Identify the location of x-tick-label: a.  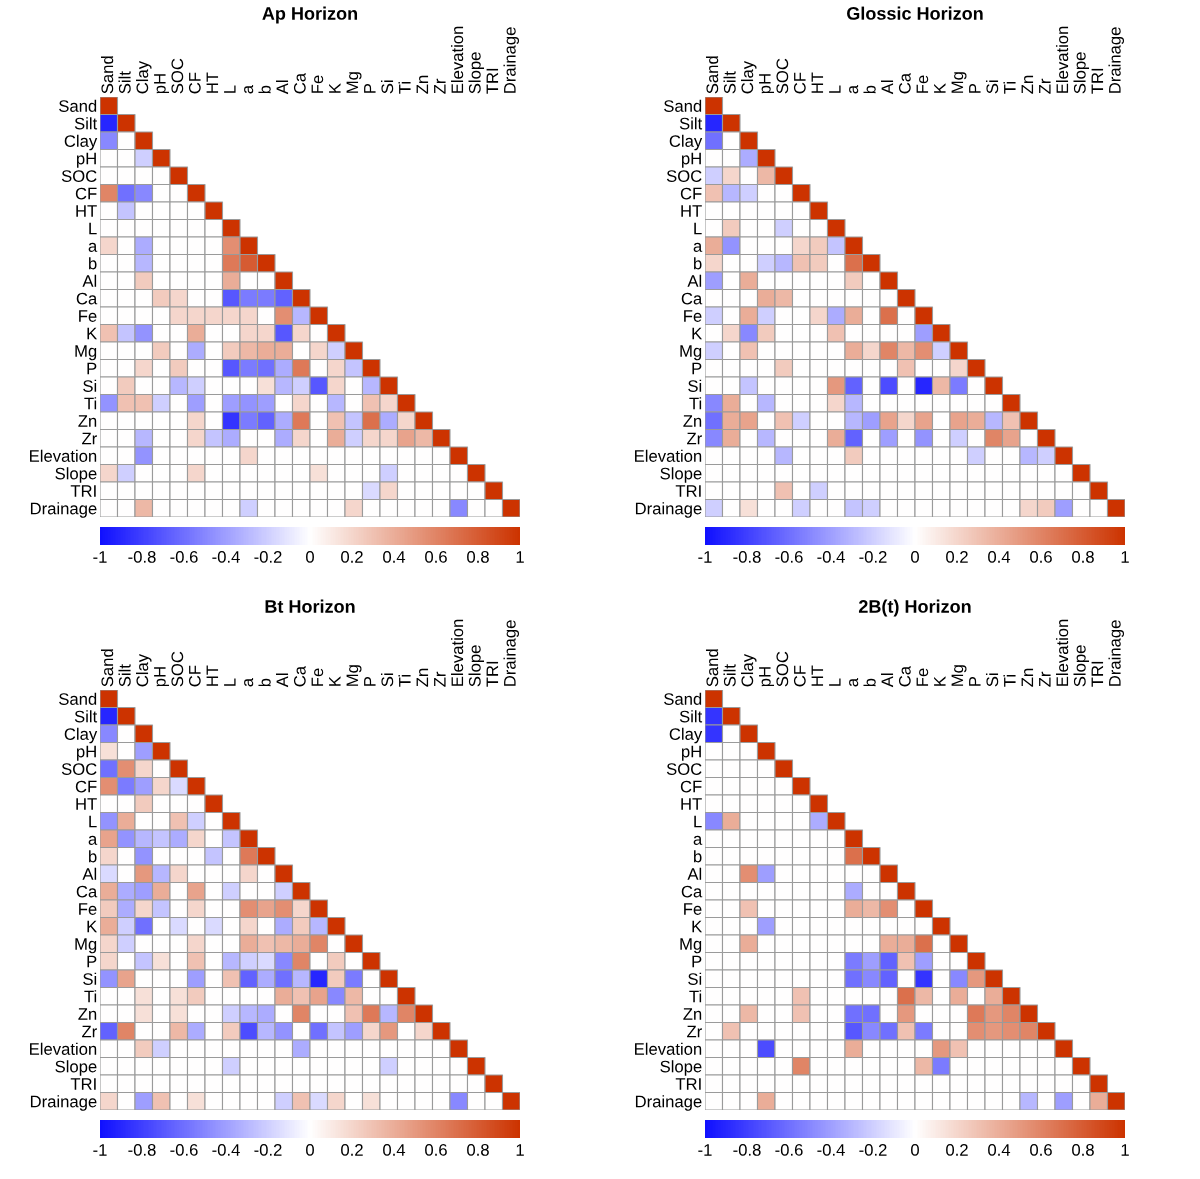
(249, 682).